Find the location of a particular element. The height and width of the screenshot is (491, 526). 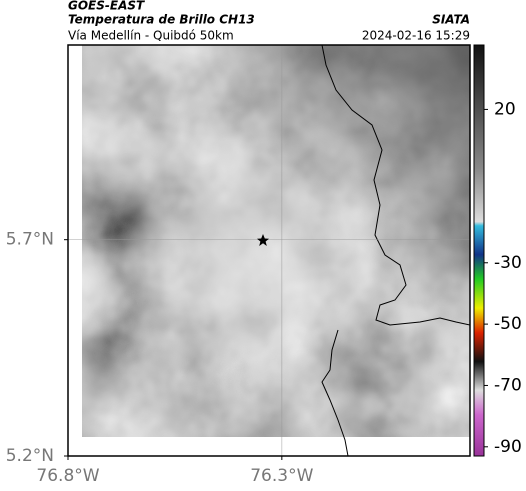

colorbar-tick-label: -90 is located at coordinates (508, 447).